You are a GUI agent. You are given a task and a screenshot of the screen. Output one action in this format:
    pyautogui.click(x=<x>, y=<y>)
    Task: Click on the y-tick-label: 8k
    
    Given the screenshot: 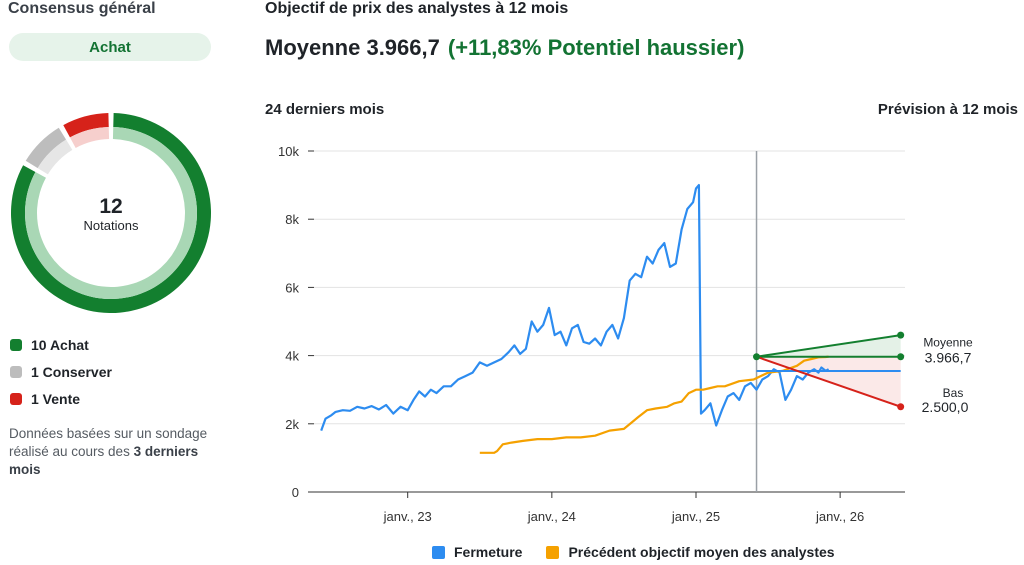 What is the action you would take?
    pyautogui.click(x=292, y=219)
    